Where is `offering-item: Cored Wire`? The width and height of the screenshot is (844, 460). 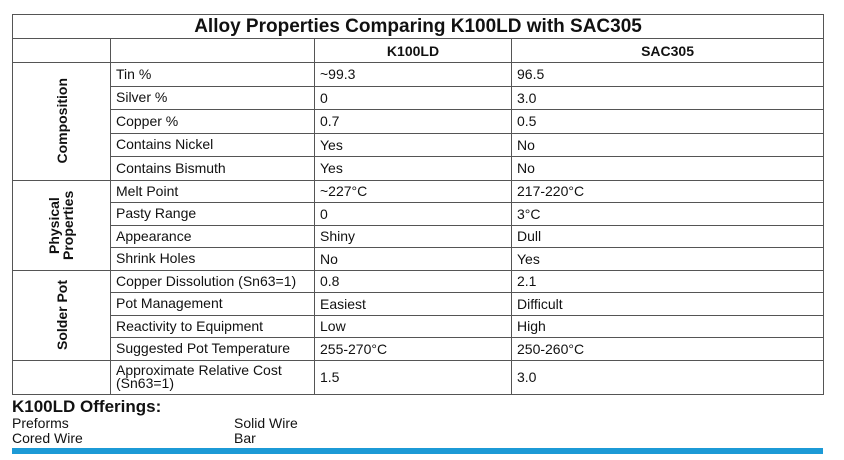
offering-item: Cored Wire is located at coordinates (47, 438).